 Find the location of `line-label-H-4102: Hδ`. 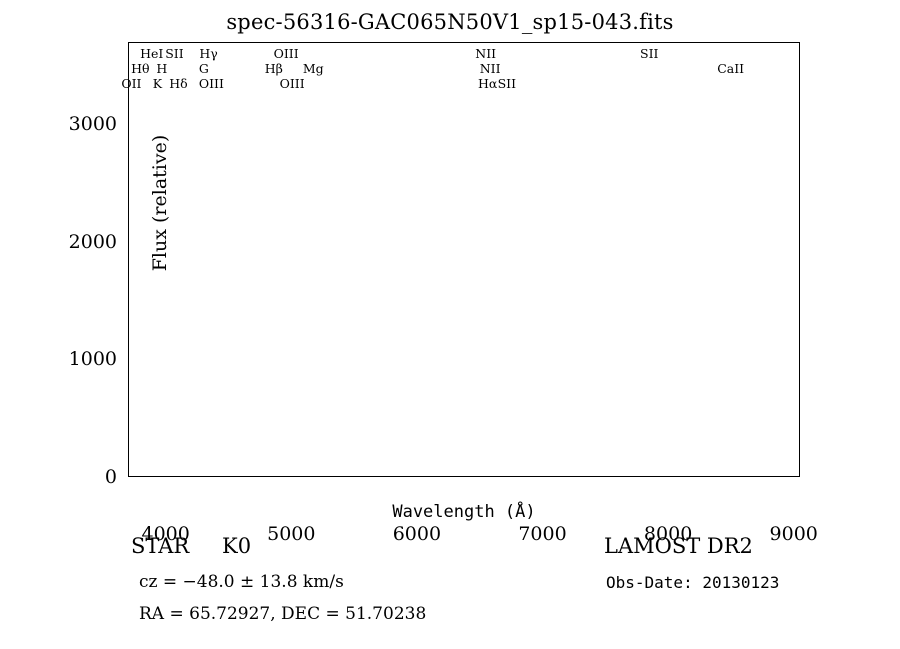

line-label-H-4102: Hδ is located at coordinates (178, 83).